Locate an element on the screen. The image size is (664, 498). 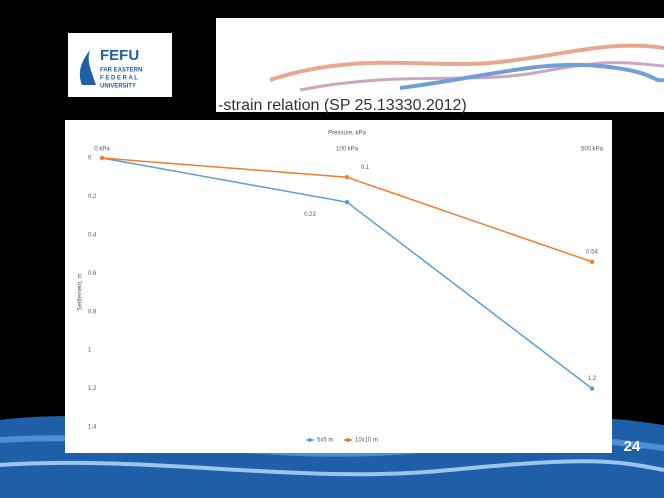
y-tick-label: 0.6 is located at coordinates (92, 274).